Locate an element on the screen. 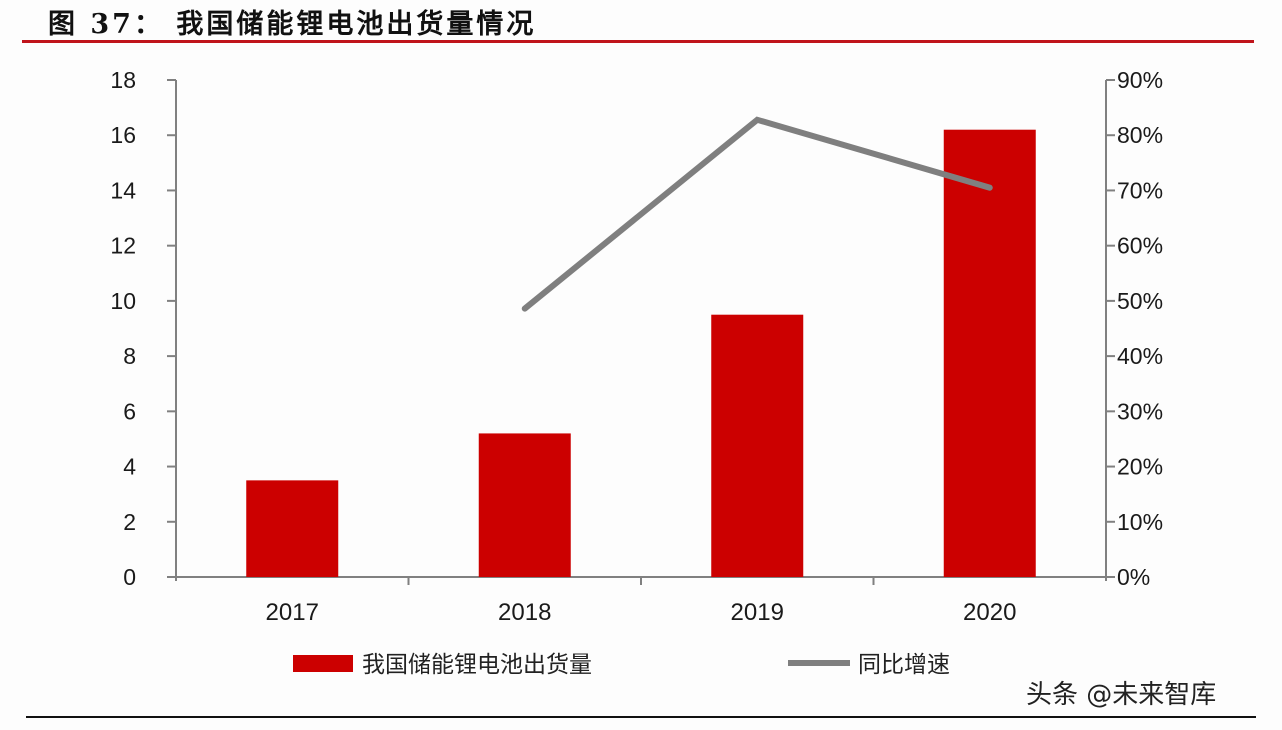 The width and height of the screenshot is (1282, 730). right-axis-tick-label: 0% is located at coordinates (1133, 577).